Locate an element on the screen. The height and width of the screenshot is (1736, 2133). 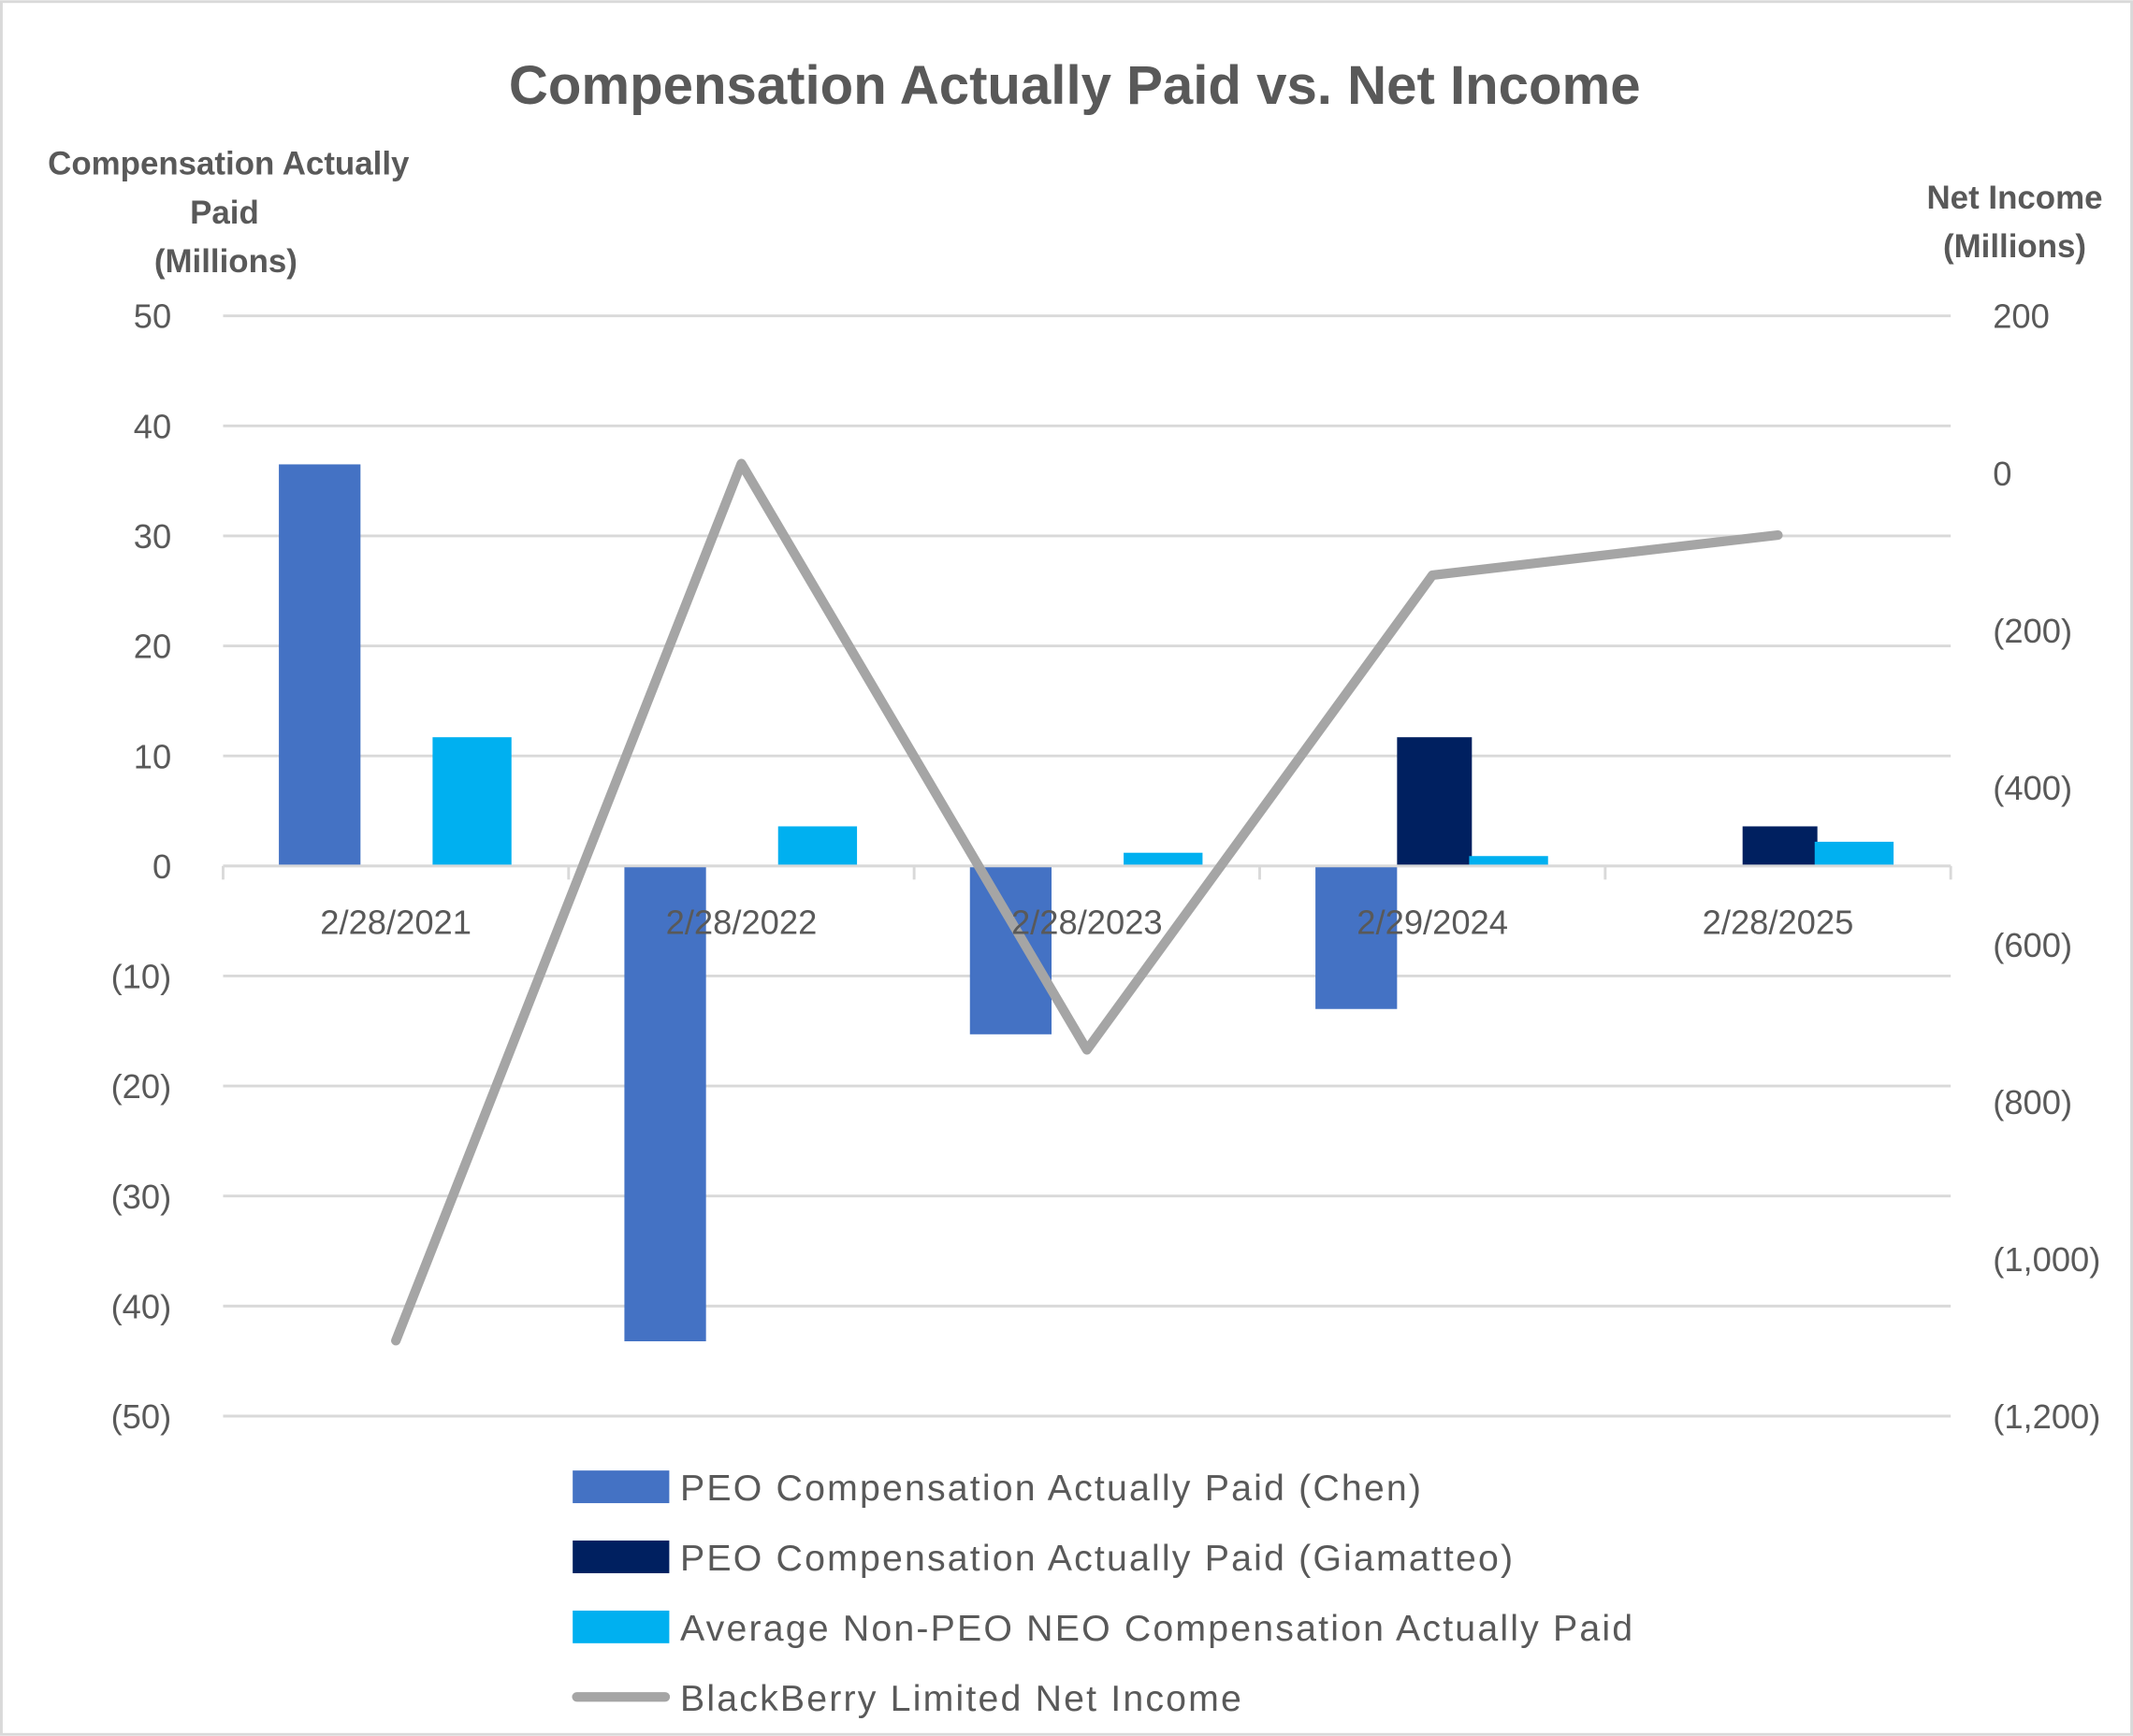
left-tick-label: 50 is located at coordinates (152, 316).